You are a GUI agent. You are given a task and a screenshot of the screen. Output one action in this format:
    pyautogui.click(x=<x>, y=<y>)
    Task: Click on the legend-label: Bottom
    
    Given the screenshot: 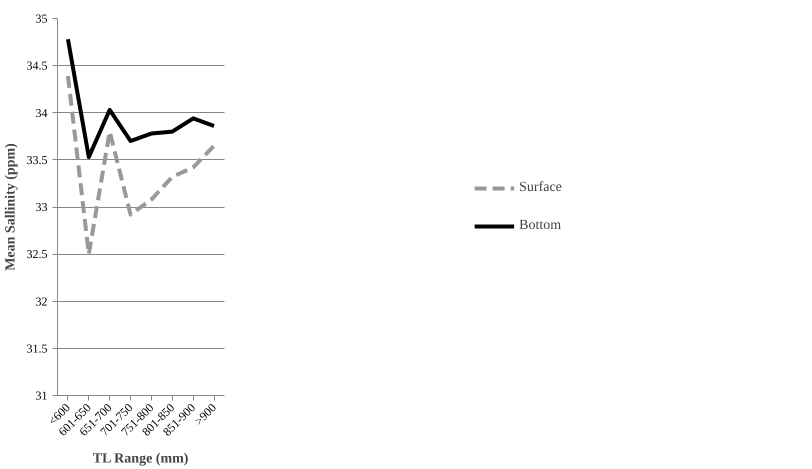 What is the action you would take?
    pyautogui.click(x=540, y=226)
    